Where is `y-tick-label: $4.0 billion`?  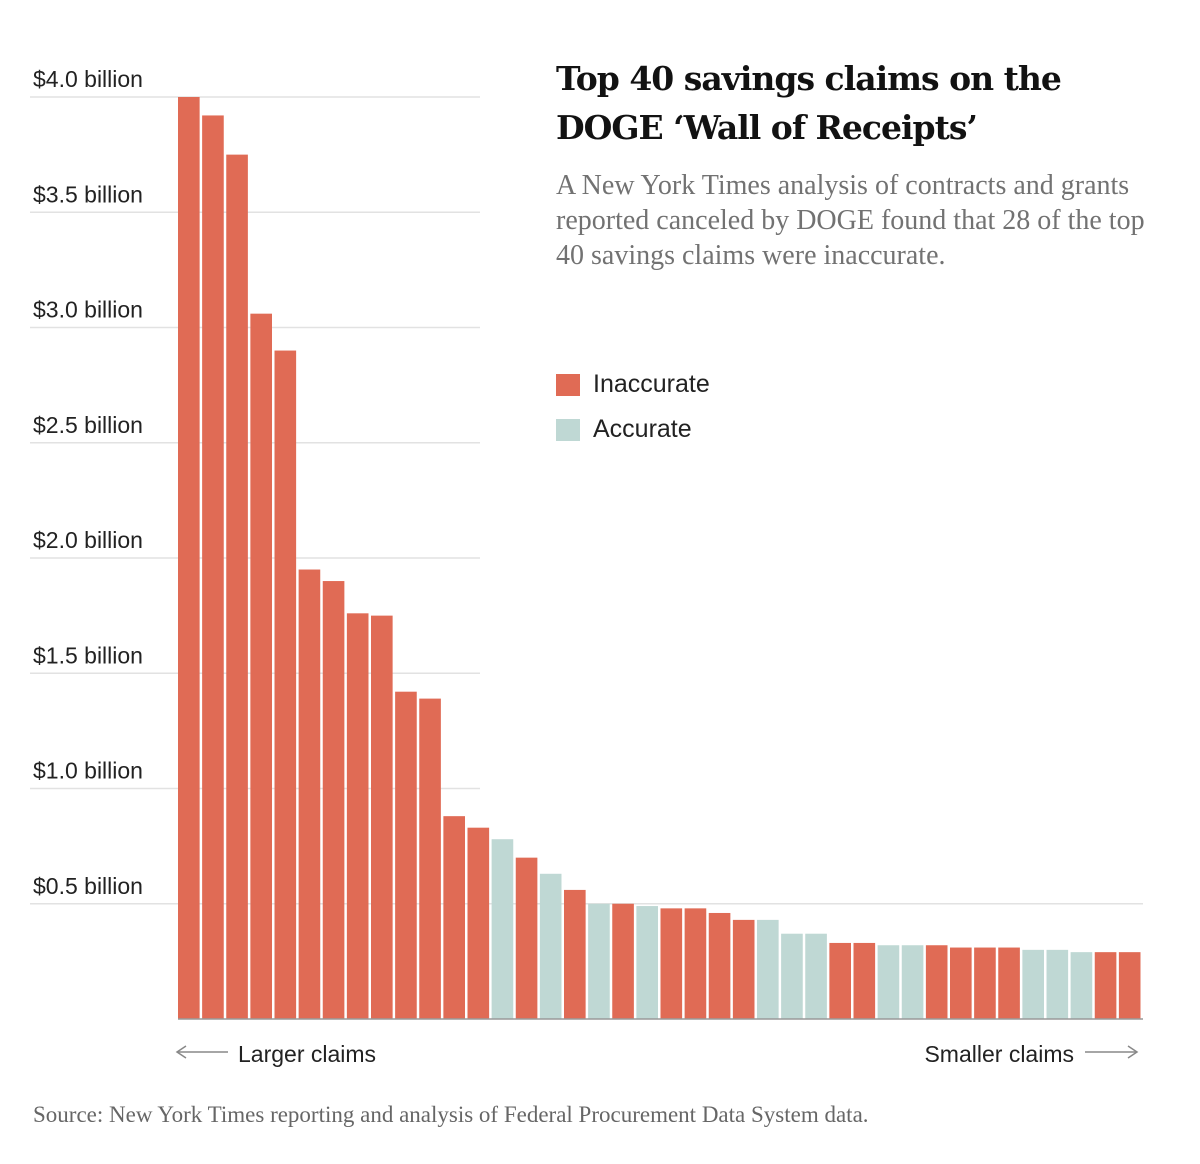
y-tick-label: $4.0 billion is located at coordinates (88, 79).